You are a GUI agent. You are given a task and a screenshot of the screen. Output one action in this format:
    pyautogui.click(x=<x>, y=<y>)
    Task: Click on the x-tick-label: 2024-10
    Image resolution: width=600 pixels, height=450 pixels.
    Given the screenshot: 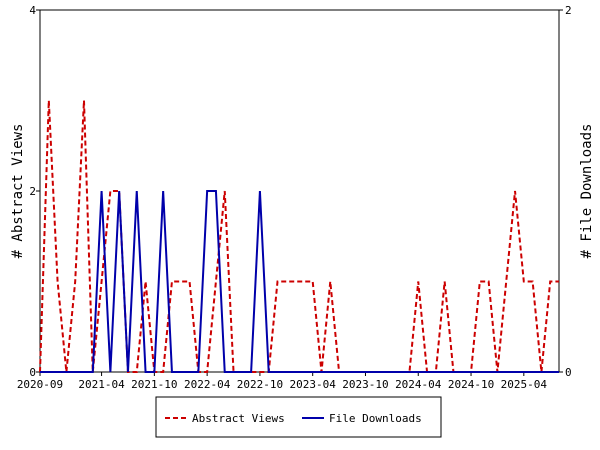 What is the action you would take?
    pyautogui.click(x=471, y=384)
    